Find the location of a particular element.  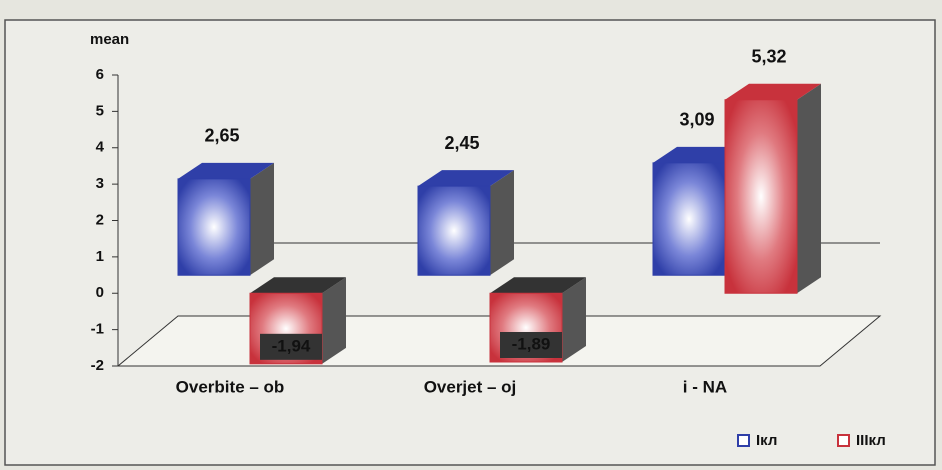

data-label: -1,94 is located at coordinates (291, 345).